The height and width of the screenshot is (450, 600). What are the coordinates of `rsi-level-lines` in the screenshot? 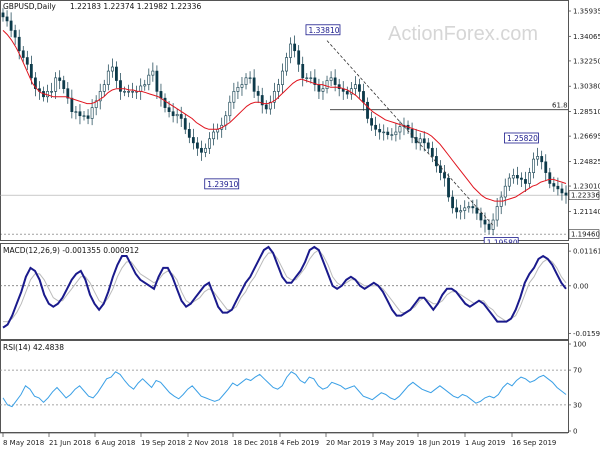 It's located at (284, 387).